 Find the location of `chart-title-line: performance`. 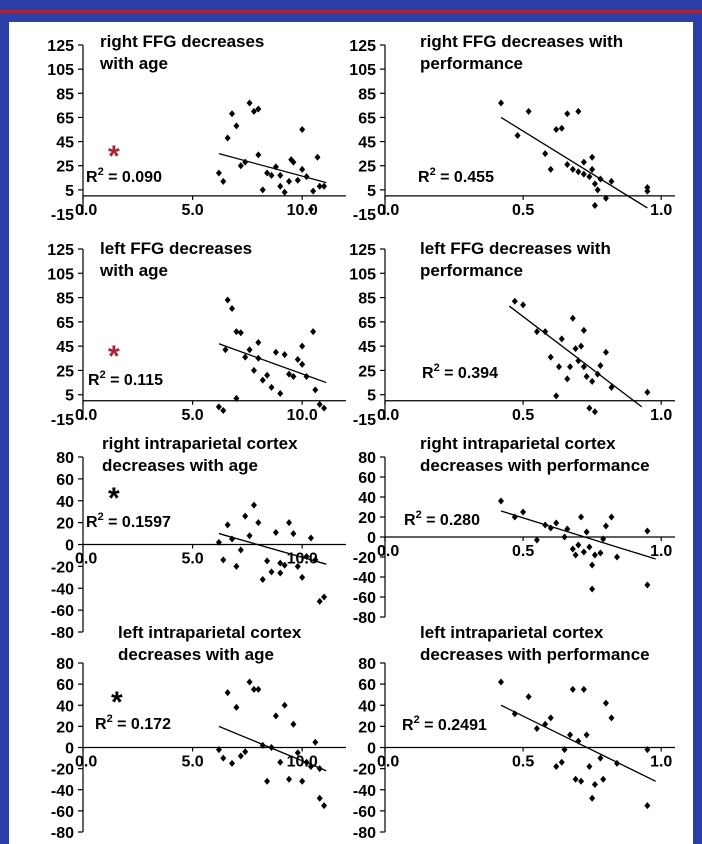

chart-title-line: performance is located at coordinates (471, 270).